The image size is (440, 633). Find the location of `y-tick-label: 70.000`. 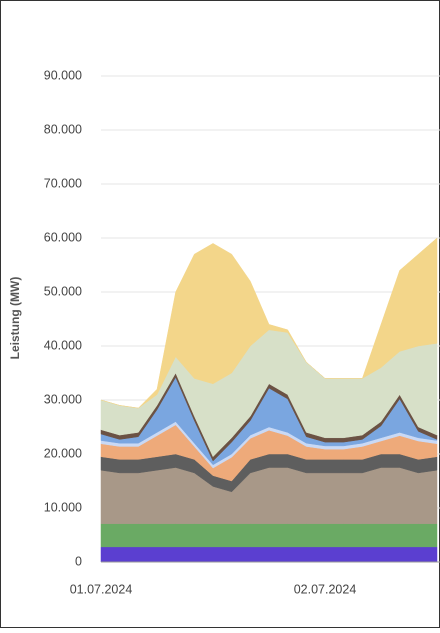

y-tick-label: 70.000 is located at coordinates (63, 183).